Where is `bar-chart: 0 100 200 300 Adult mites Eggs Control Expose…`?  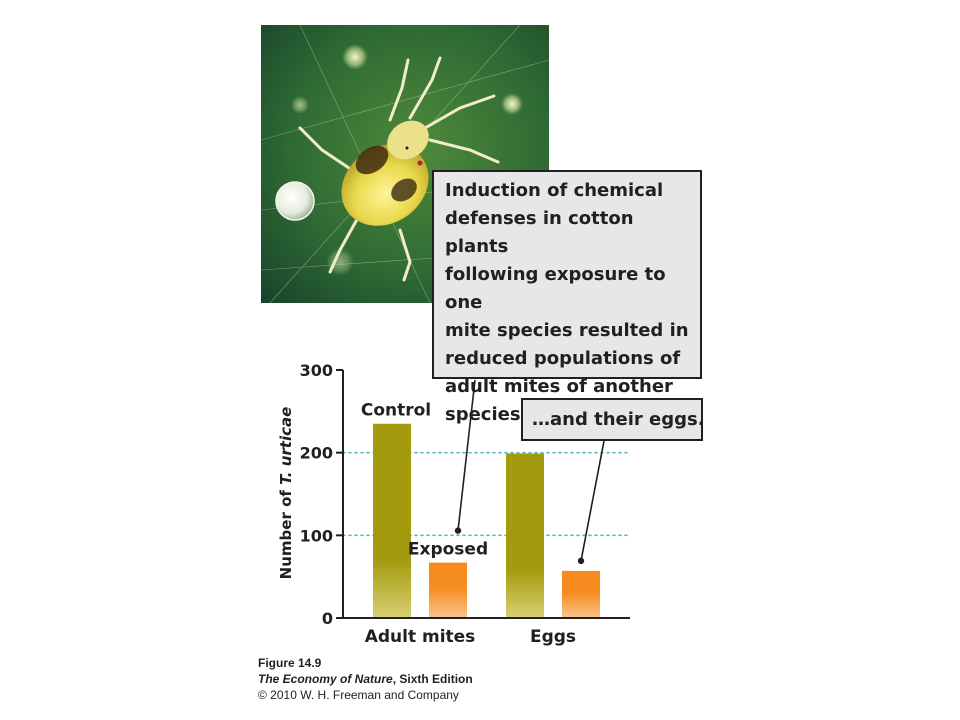
bar-chart: 0 100 200 300 Adult mites Eggs Control Expose… is located at coordinates (454, 504).